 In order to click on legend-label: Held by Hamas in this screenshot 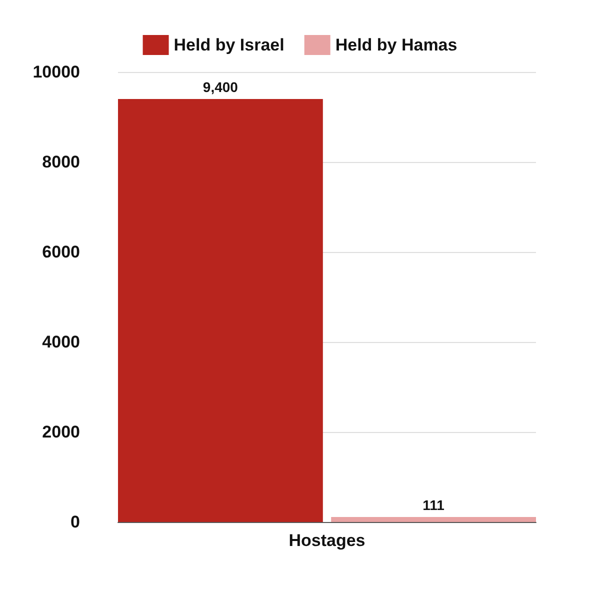, I will do `click(396, 45)`.